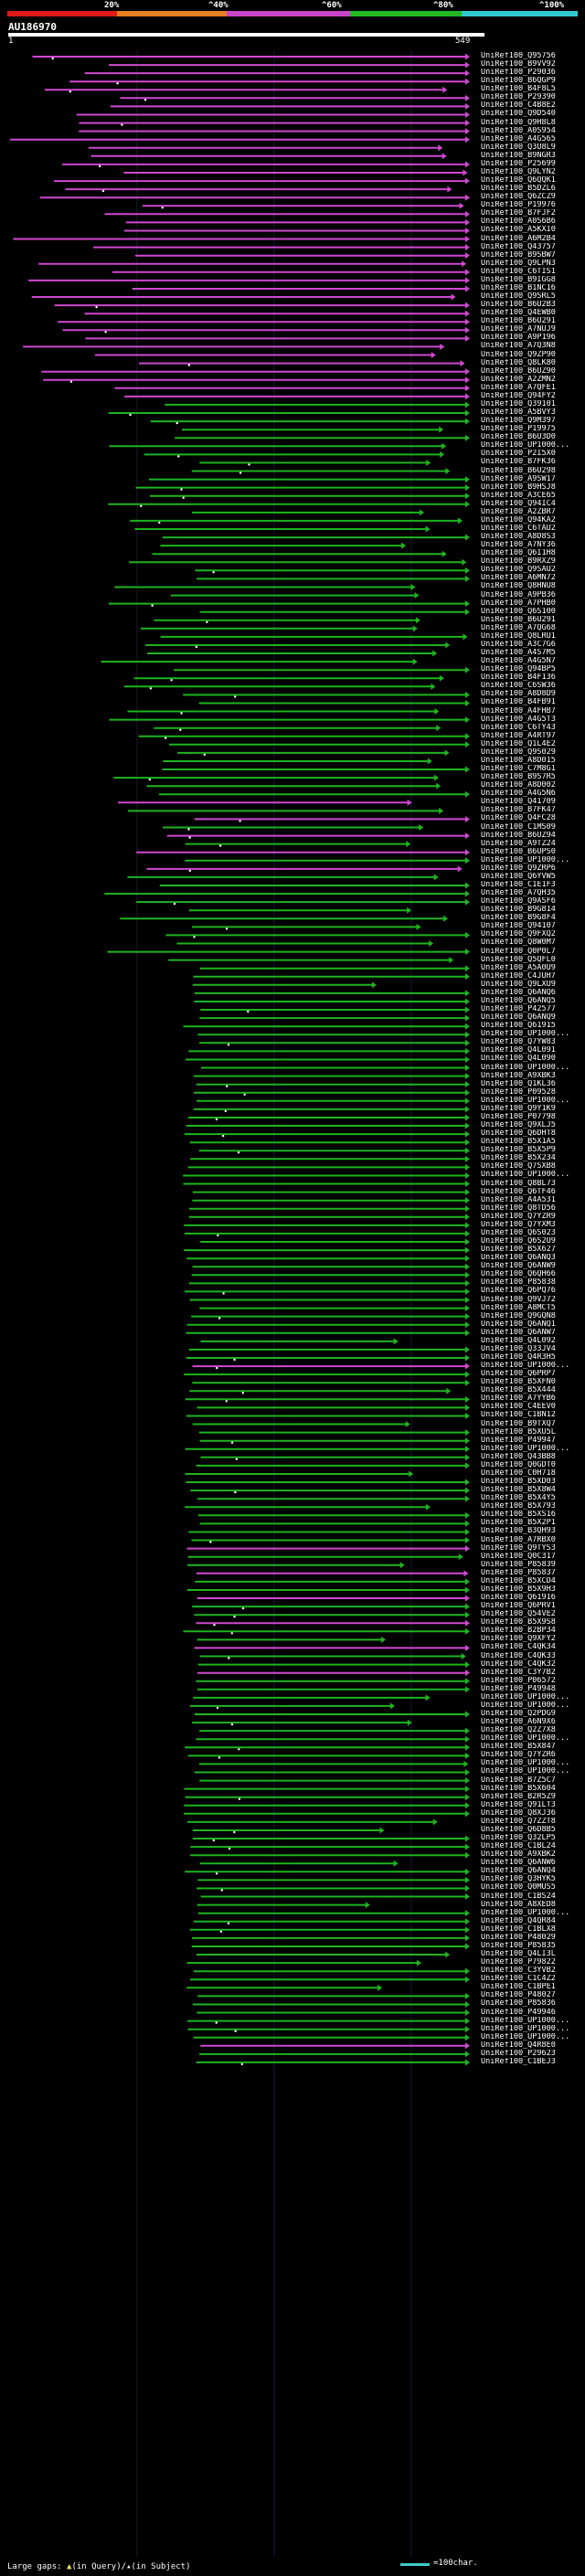 This screenshot has width=585, height=2576. What do you see at coordinates (518, 1191) in the screenshot?
I see `hit-label: UniRef100_Q6TF46` at bounding box center [518, 1191].